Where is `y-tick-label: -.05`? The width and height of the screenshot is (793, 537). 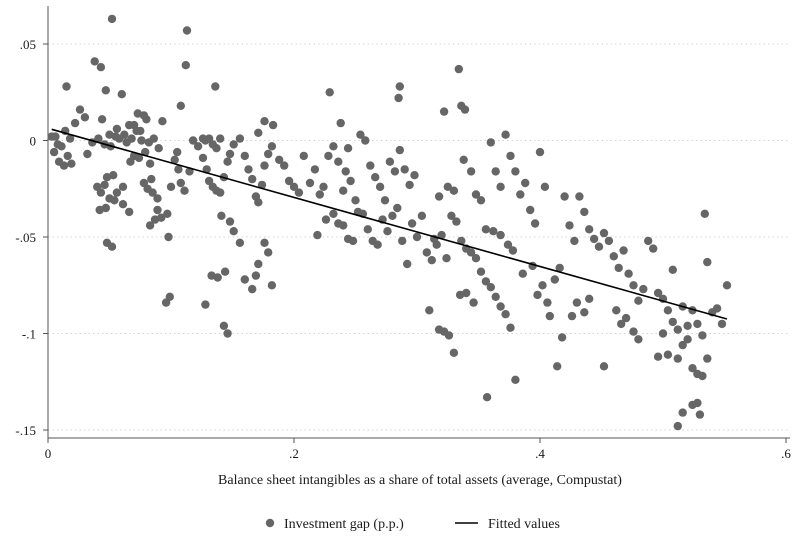
y-tick-label: -.05 is located at coordinates (25, 237).